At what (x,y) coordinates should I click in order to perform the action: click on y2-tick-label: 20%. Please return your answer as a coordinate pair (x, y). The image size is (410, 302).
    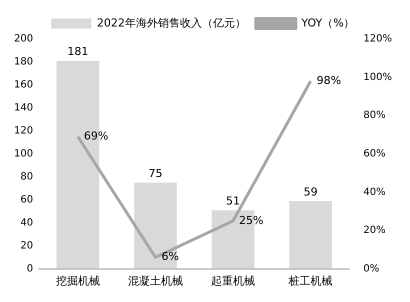
    Looking at the image, I should click on (374, 230).